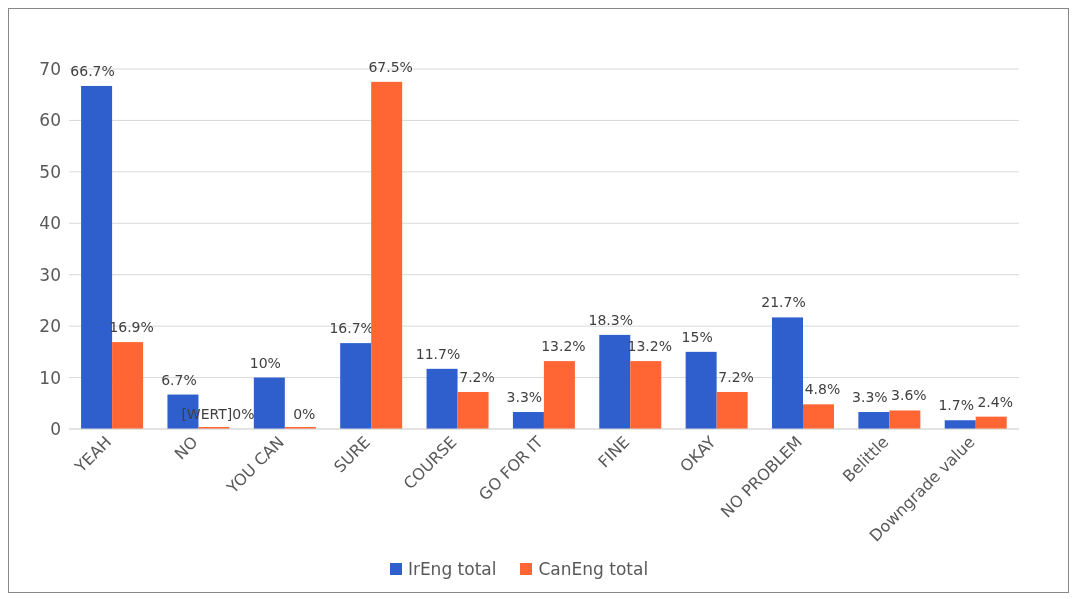 The image size is (1075, 599). I want to click on data-label: 2.4%, so click(995, 401).